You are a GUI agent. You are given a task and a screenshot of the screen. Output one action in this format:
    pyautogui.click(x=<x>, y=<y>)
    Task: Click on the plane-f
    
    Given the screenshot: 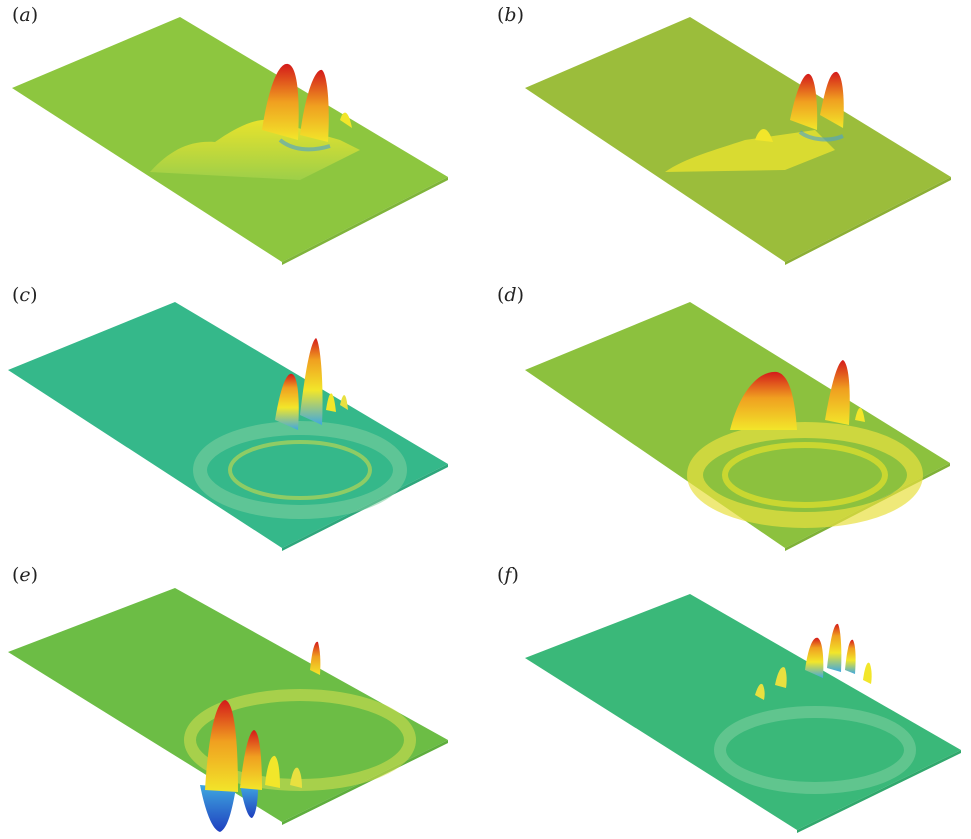 What is the action you would take?
    pyautogui.click(x=743, y=712)
    